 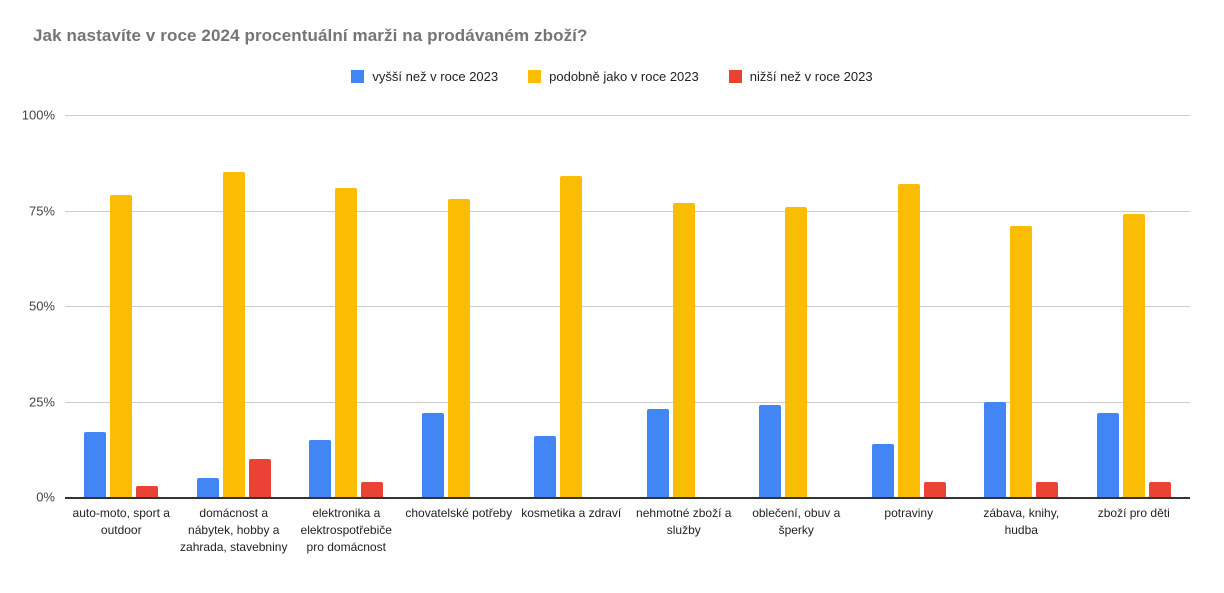 What do you see at coordinates (435, 76) in the screenshot?
I see `legend-item-label: vyšší než v roce 2023` at bounding box center [435, 76].